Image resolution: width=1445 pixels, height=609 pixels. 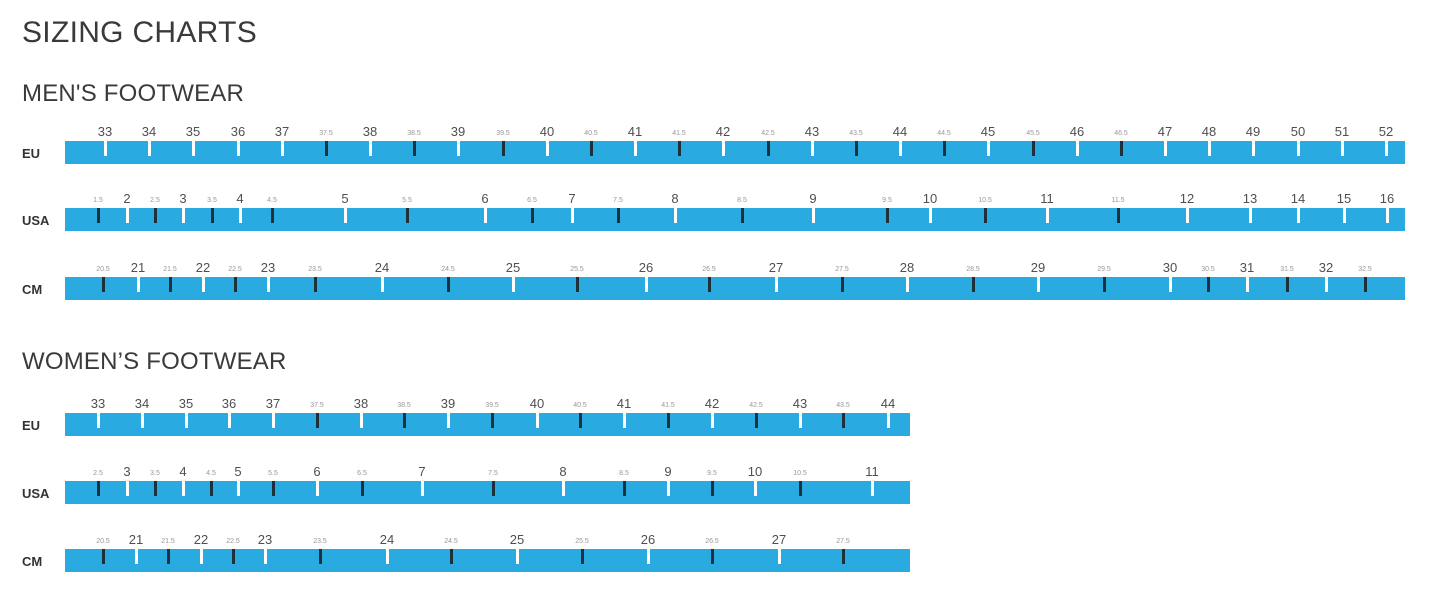 What do you see at coordinates (900, 131) in the screenshot?
I see `tick-label-eu-44: 44` at bounding box center [900, 131].